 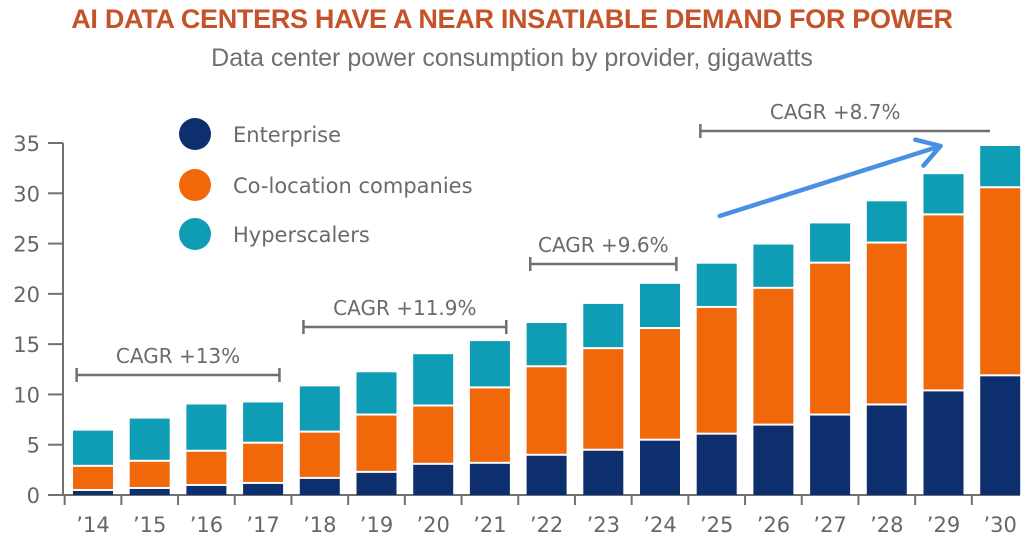 What do you see at coordinates (26, 245) in the screenshot?
I see `y-tick-label: 25` at bounding box center [26, 245].